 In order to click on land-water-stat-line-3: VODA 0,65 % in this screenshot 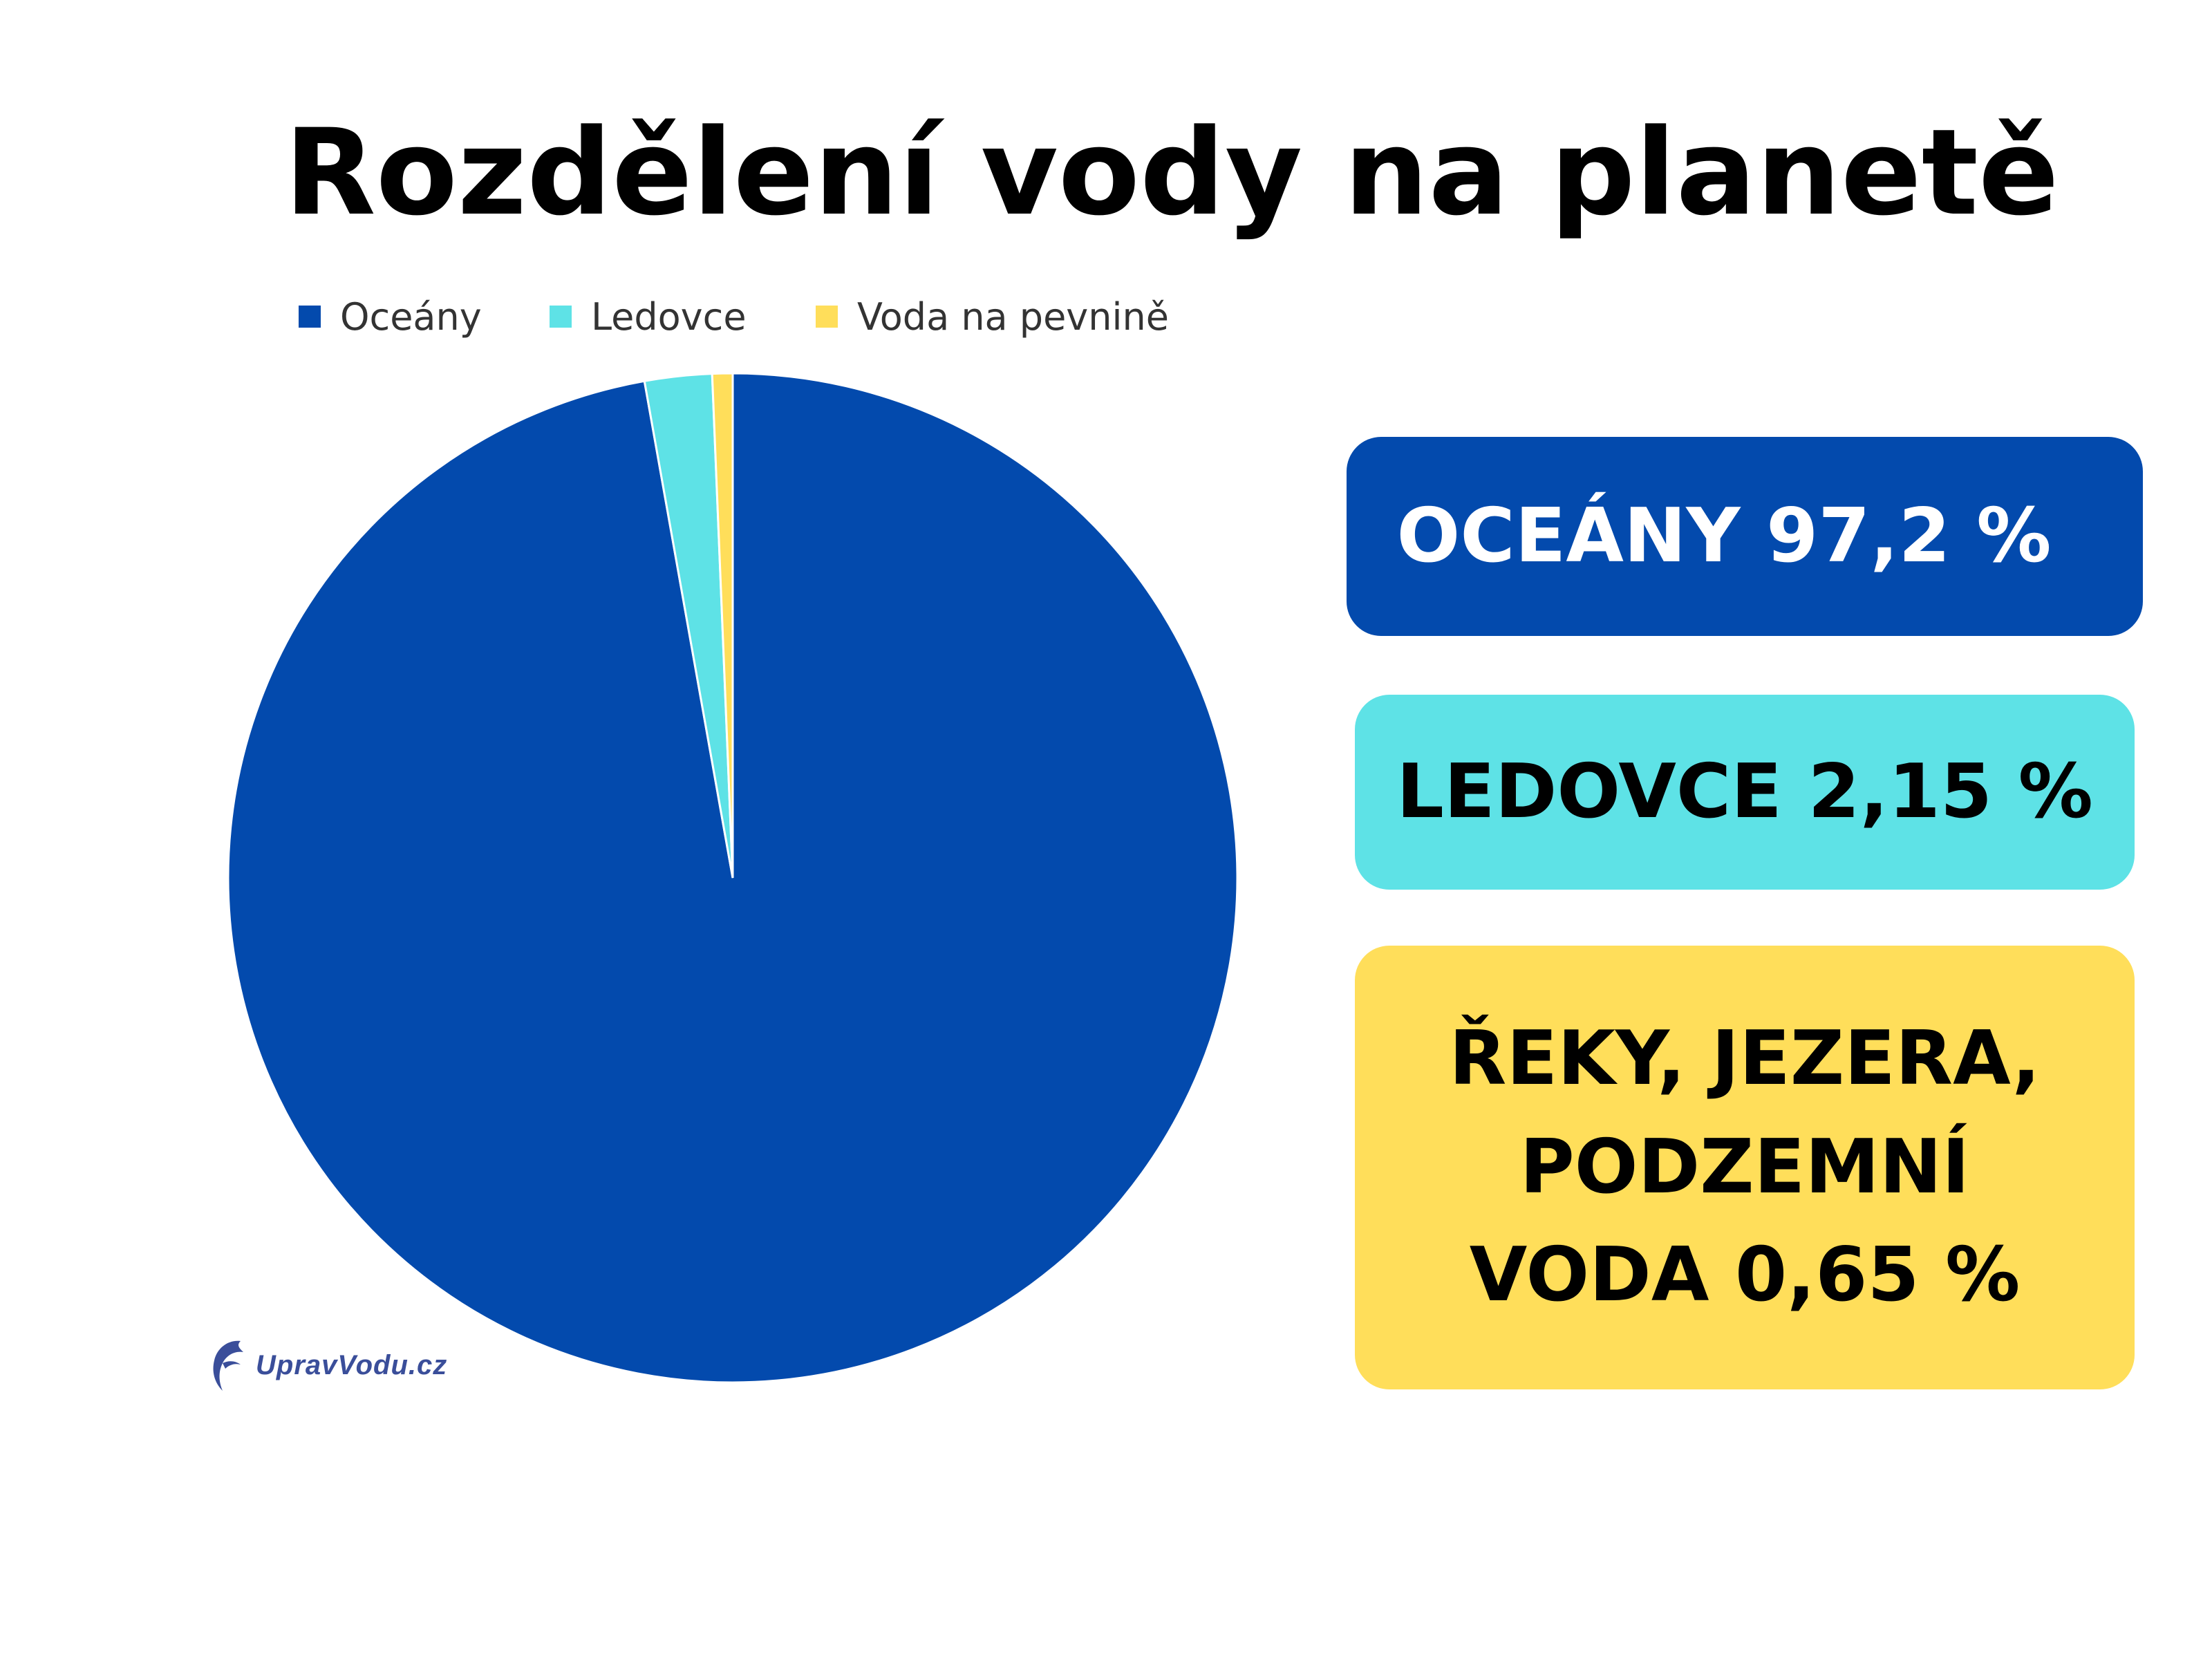, I will do `click(1745, 1275)`.